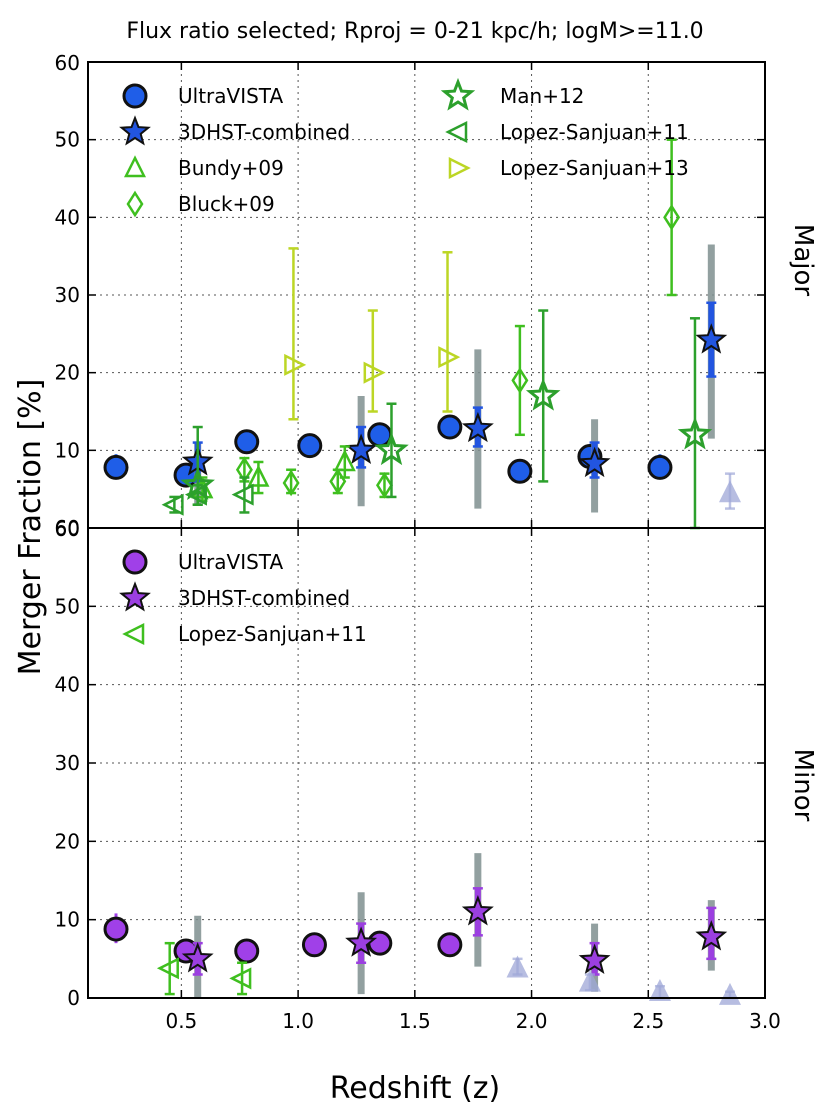 This screenshot has width=830, height=1118. What do you see at coordinates (226, 204) in the screenshot?
I see `legend-label: Bluck+09` at bounding box center [226, 204].